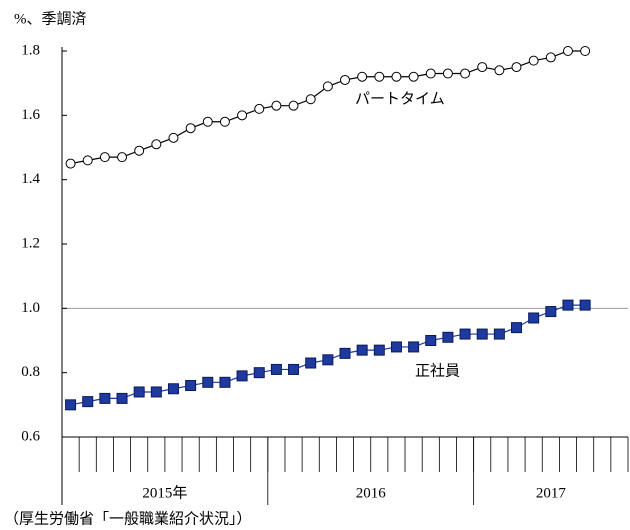 This screenshot has height=530, width=630. I want to click on series-label: パートタイム, so click(400, 98).